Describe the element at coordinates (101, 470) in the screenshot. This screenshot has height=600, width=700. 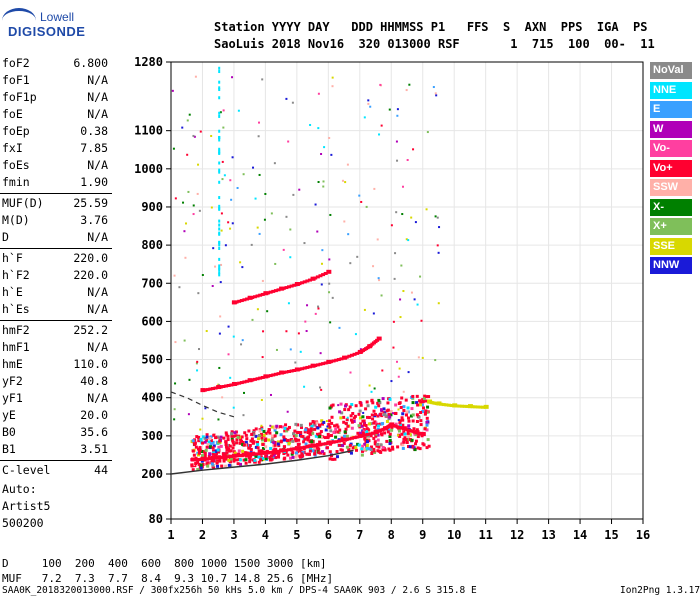
I see `param-value: 44` at that location.